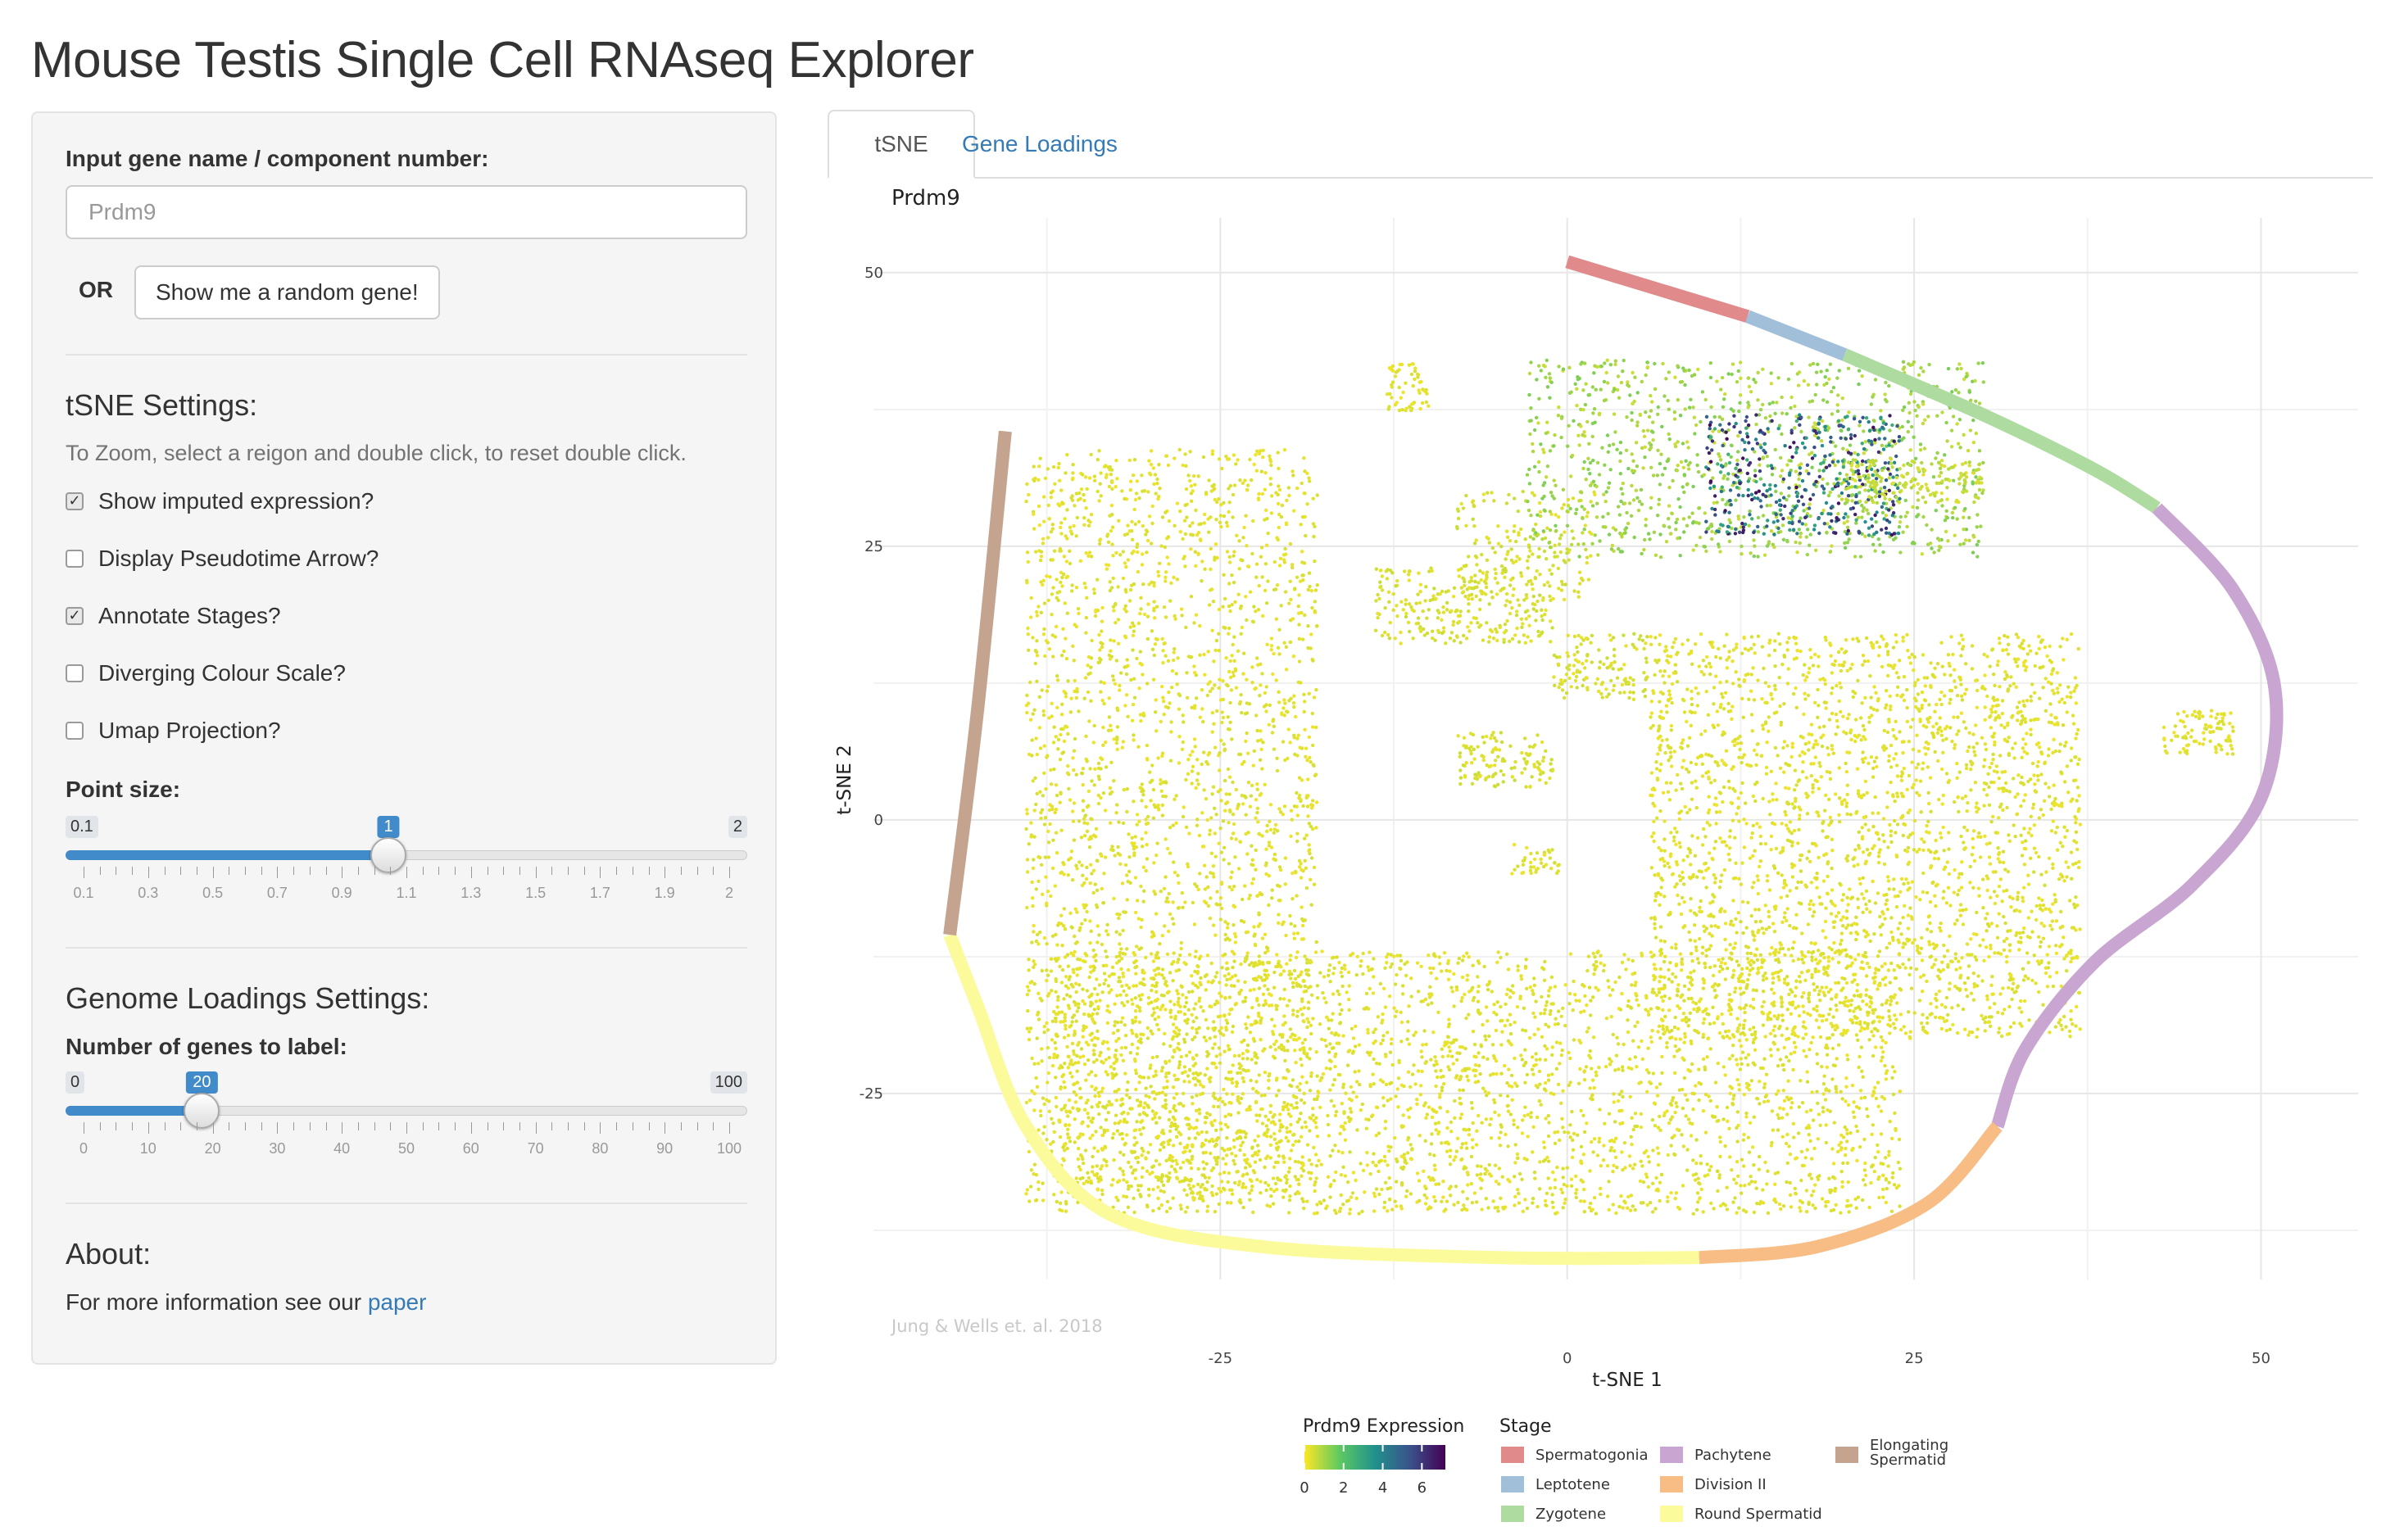 This screenshot has height=1540, width=2386. Describe the element at coordinates (406, 212) in the screenshot. I see `gene-input` at that location.